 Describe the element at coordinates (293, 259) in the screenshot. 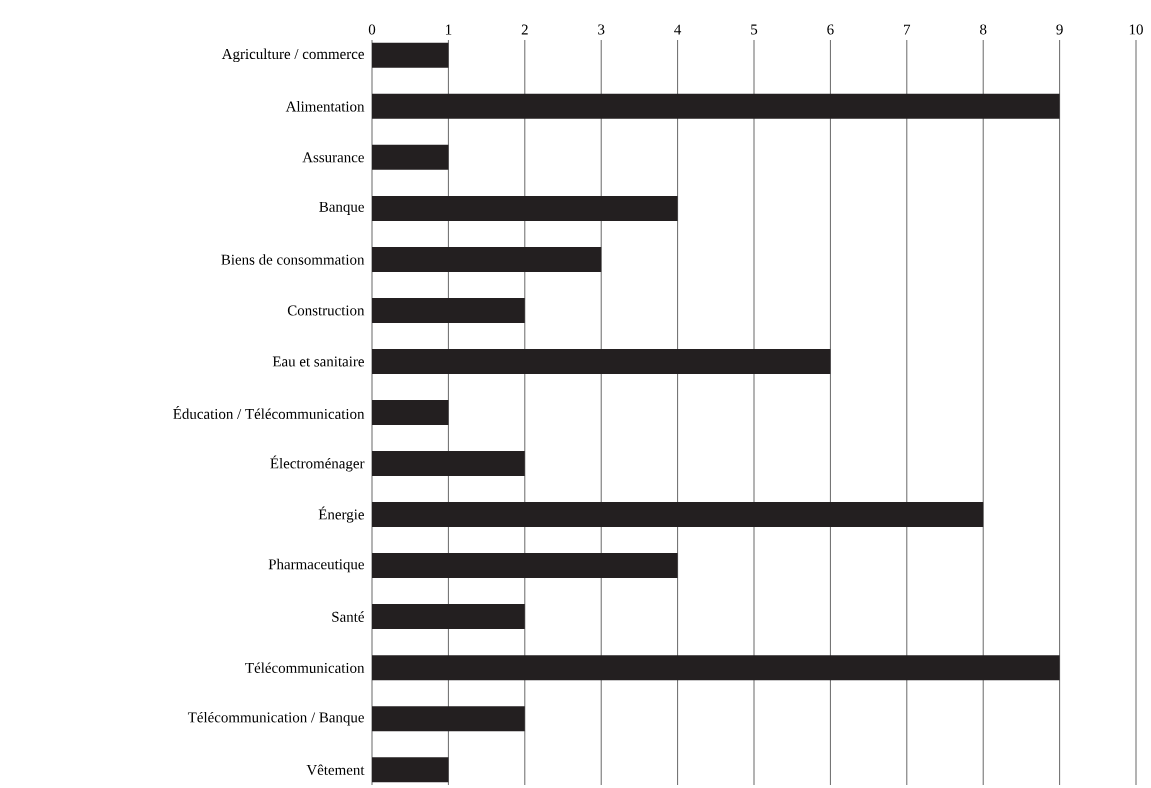

I see `y-tick-label: Biens de consommation` at that location.